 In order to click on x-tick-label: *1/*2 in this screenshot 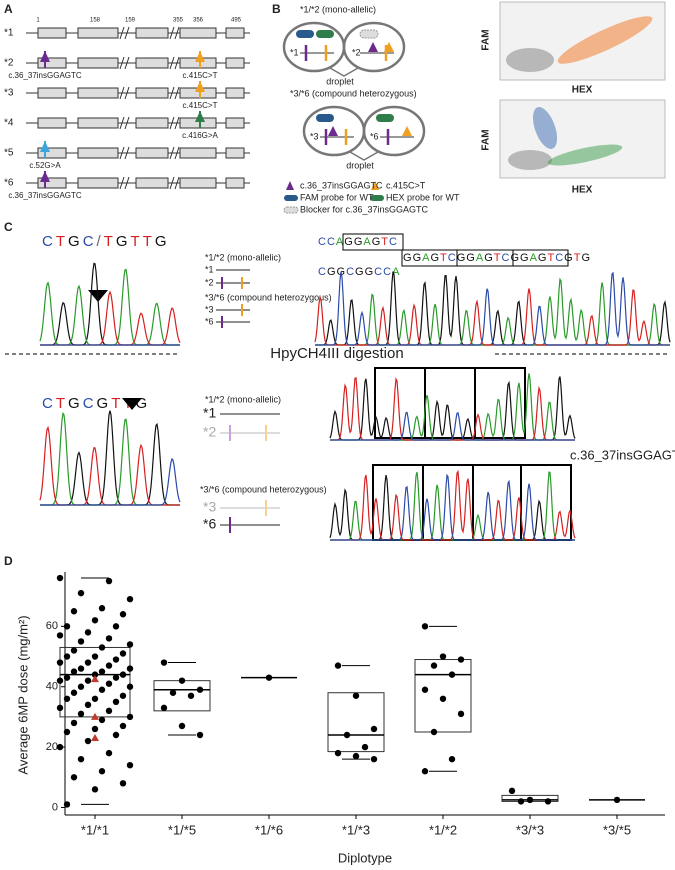, I will do `click(443, 829)`.